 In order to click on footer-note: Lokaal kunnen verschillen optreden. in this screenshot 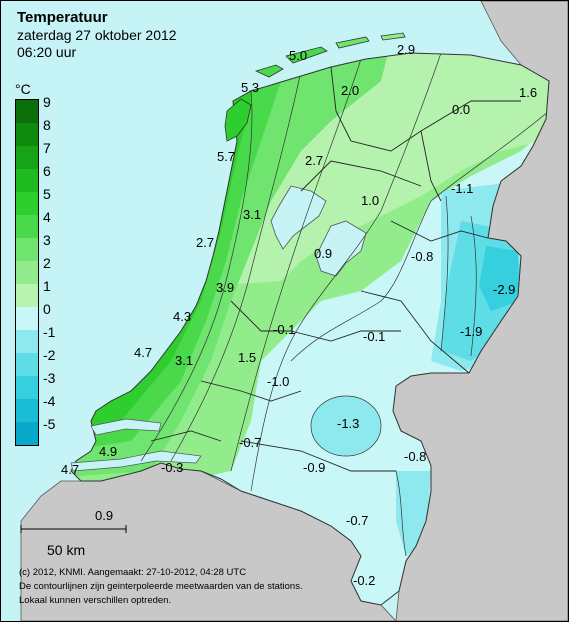, I will do `click(95, 600)`.